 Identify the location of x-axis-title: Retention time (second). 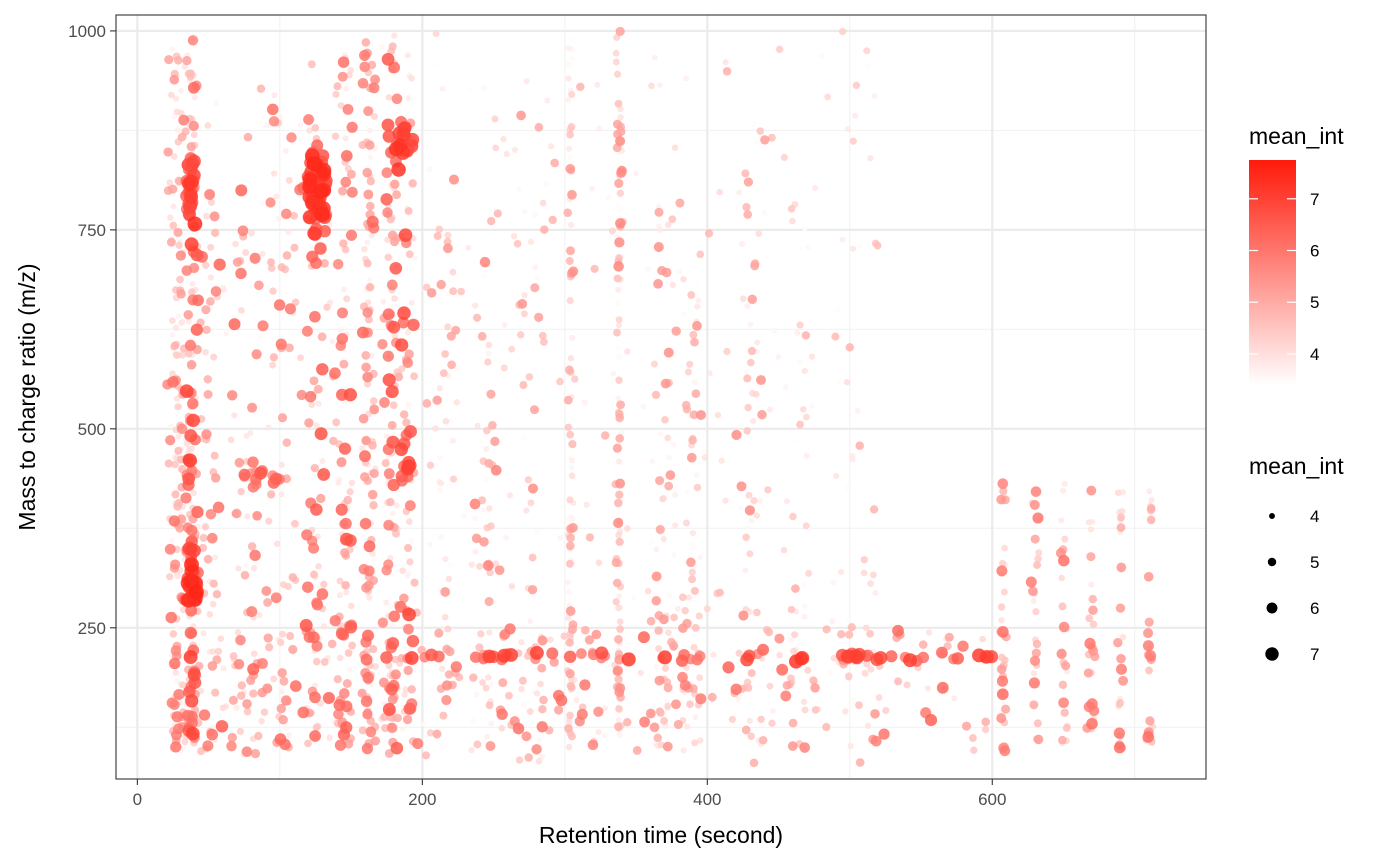
(661, 835).